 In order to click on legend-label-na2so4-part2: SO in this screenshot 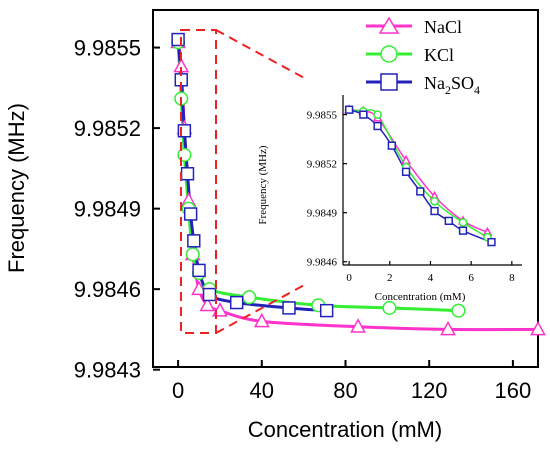, I will do `click(462, 83)`.